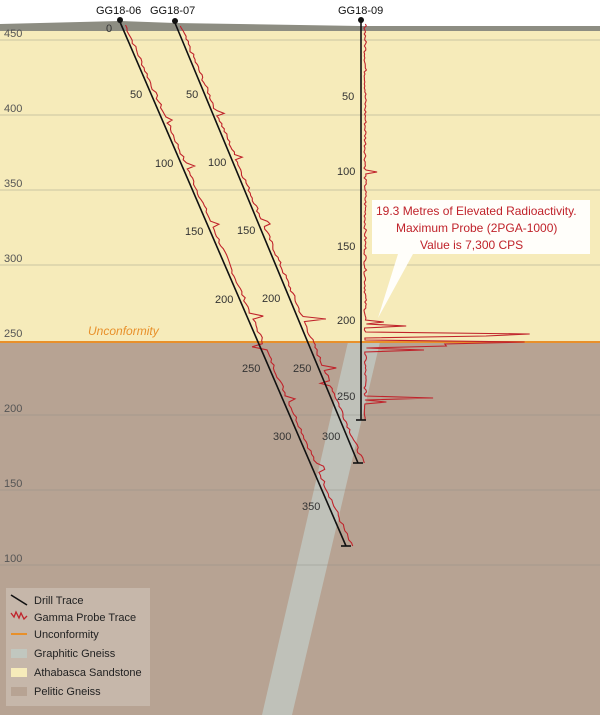 The image size is (600, 715). Describe the element at coordinates (13, 34) in the screenshot. I see `elevation-label: 450` at that location.